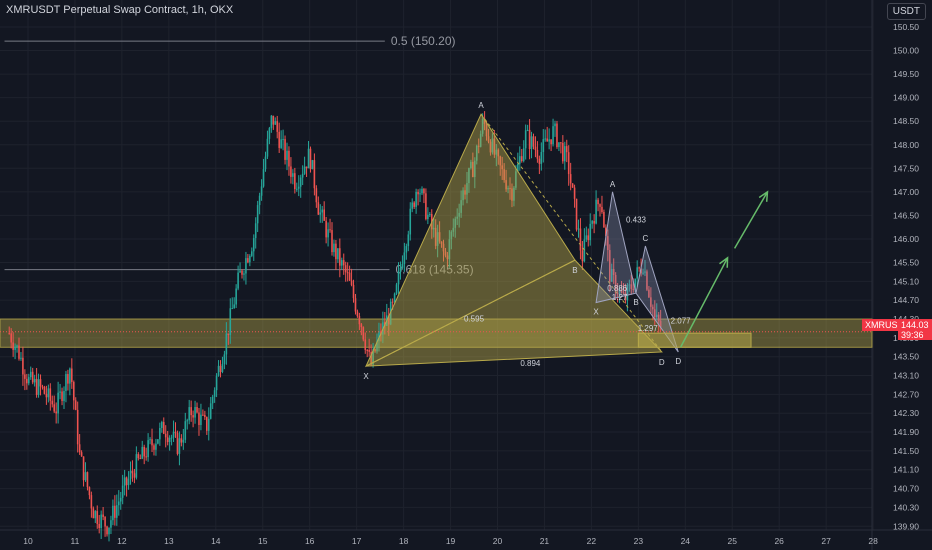  I want to click on price-axis-label: 142.30, so click(906, 413).